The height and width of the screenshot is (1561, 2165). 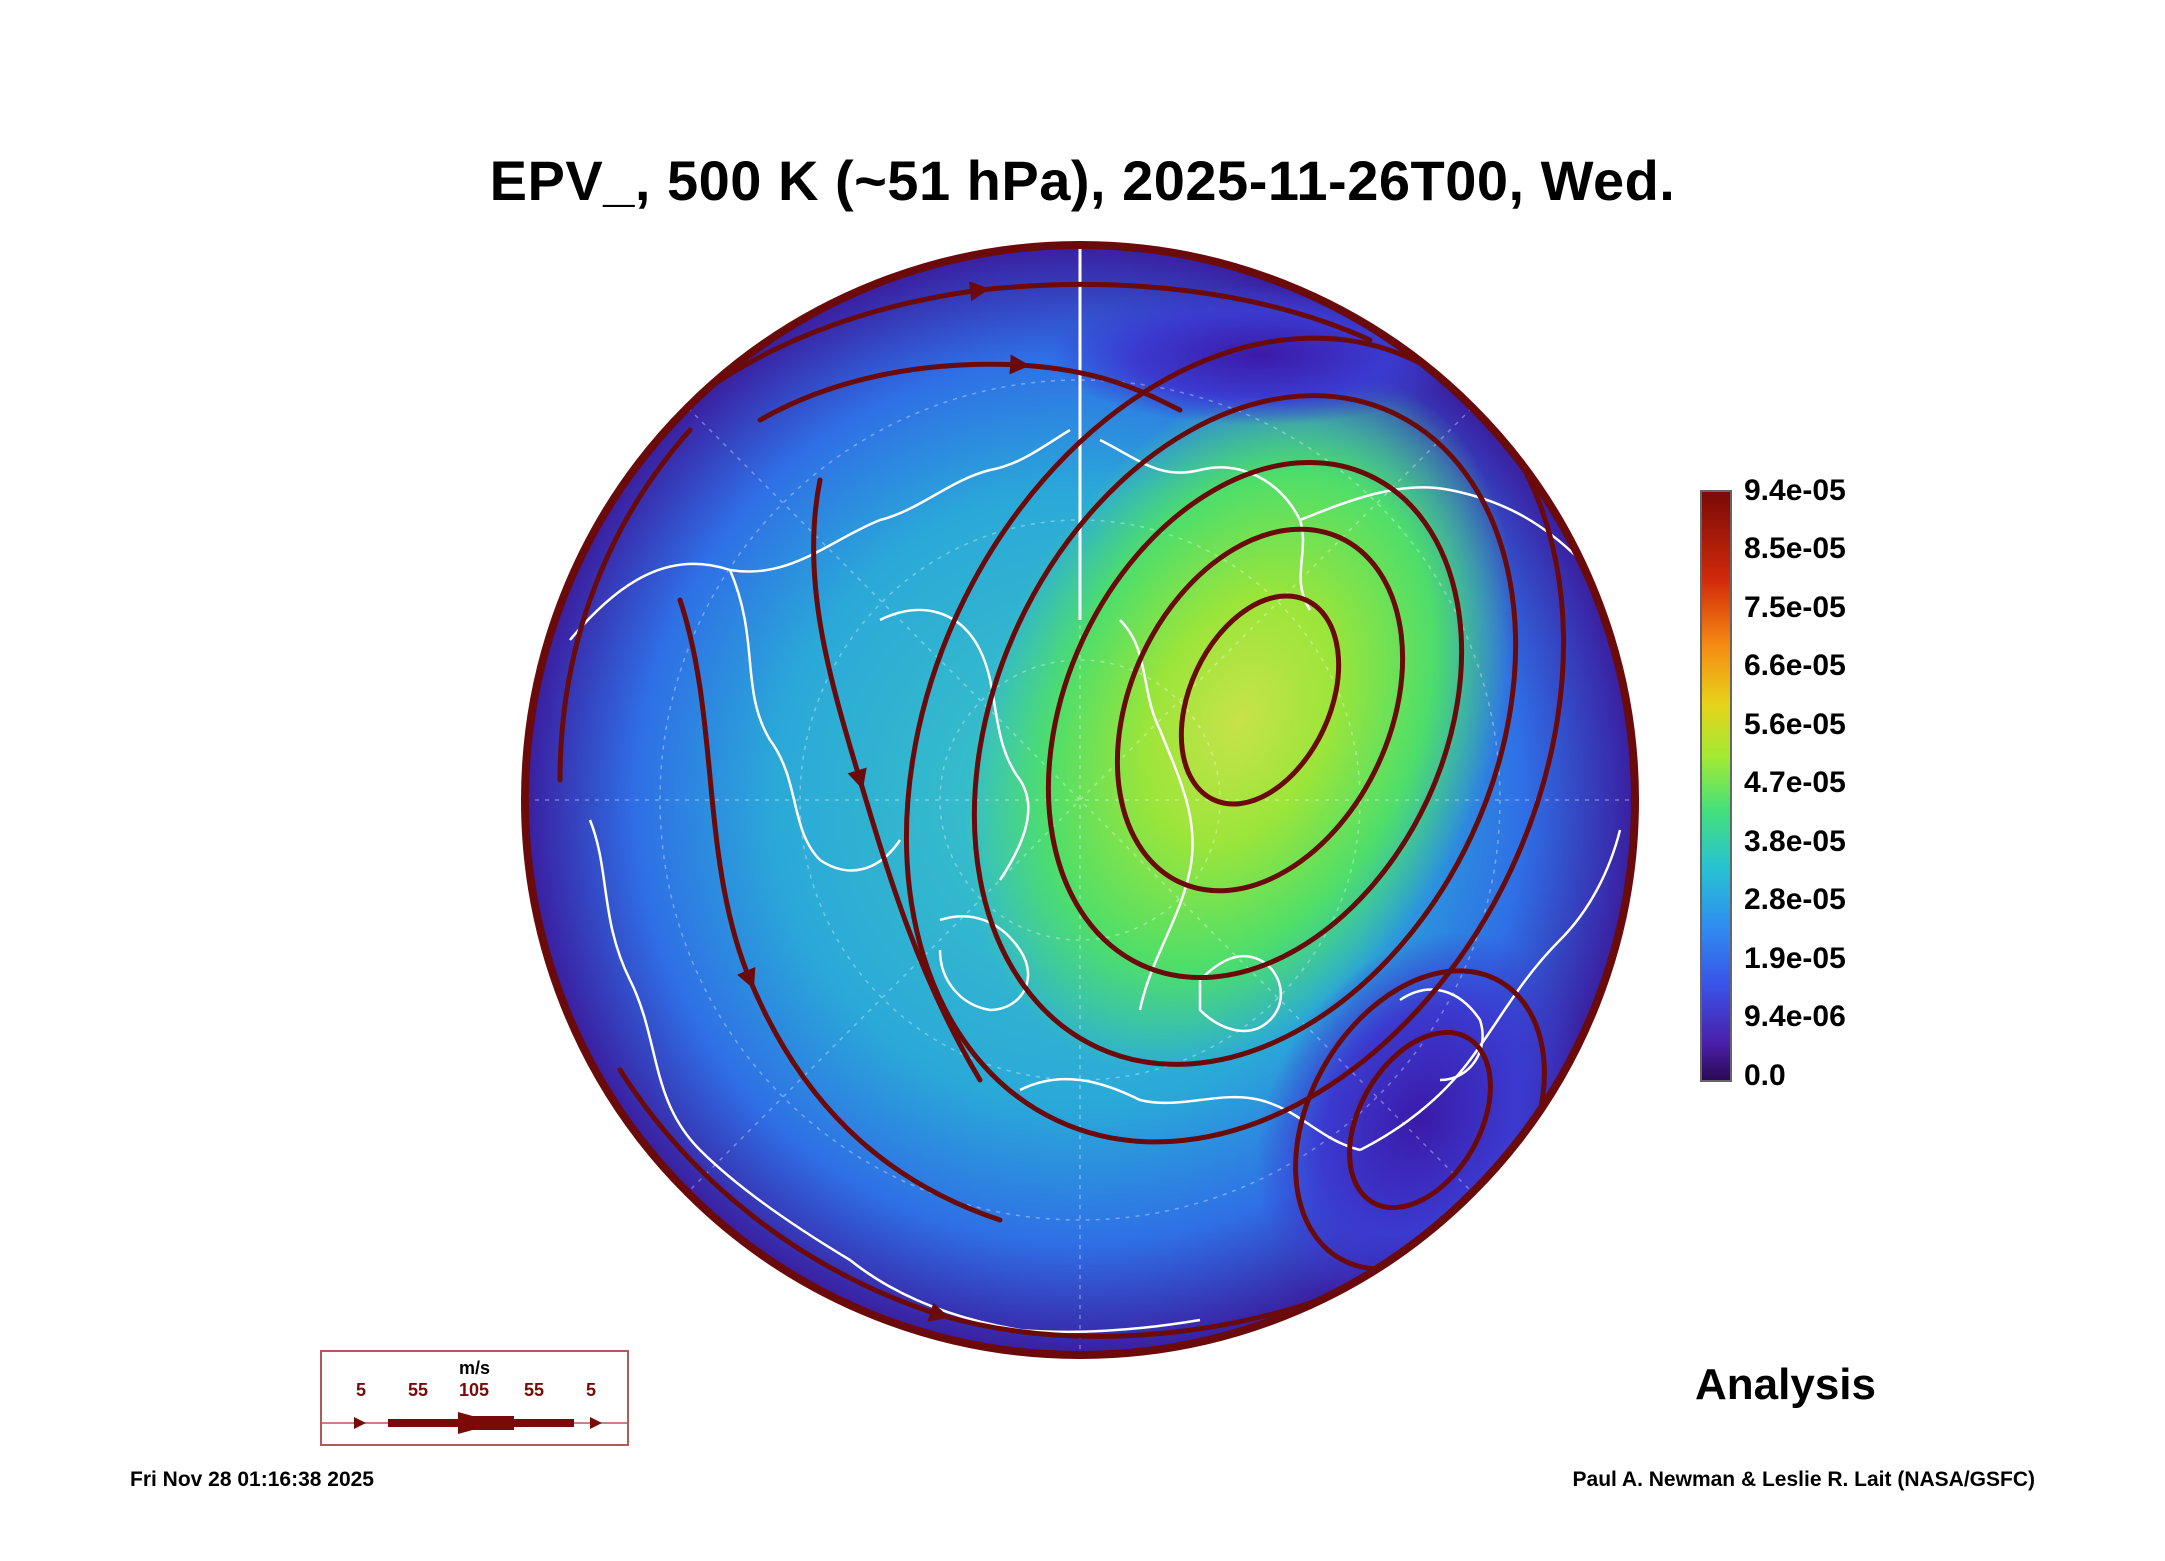 I want to click on wind-legend-arrow, so click(x=474, y=1423).